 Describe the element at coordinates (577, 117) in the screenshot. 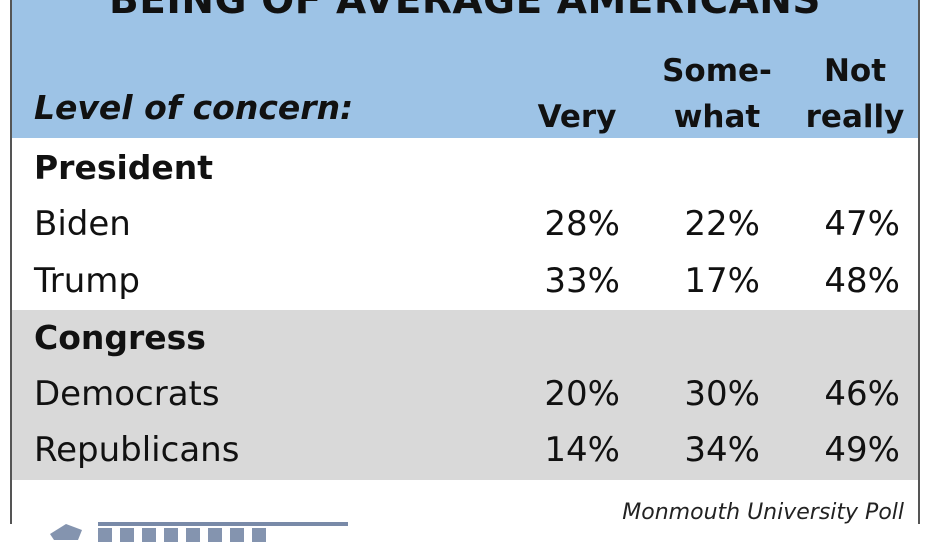

I see `column-header-line2: Very` at that location.